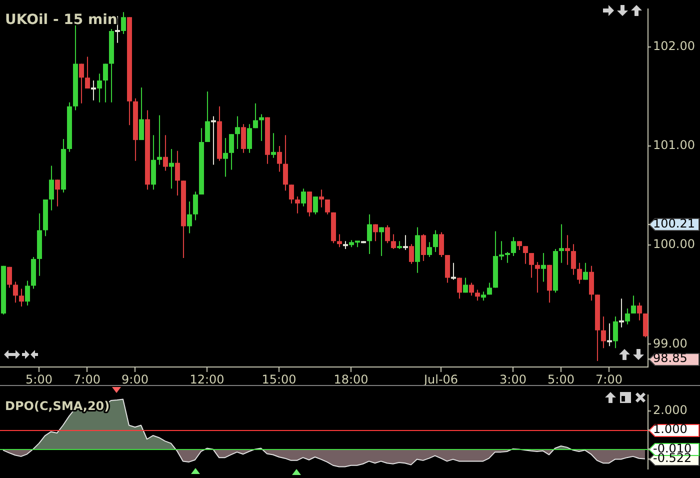  I want to click on x-tick-label: 18:00, so click(351, 379).